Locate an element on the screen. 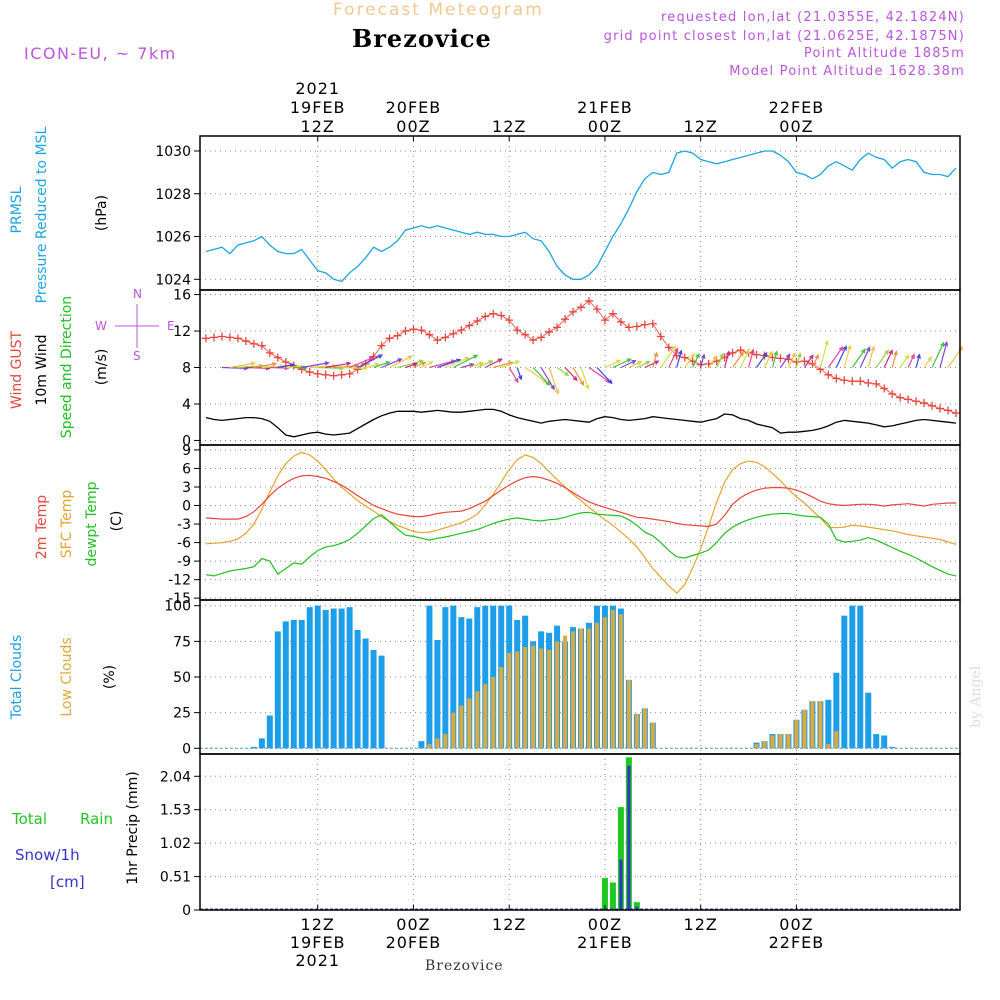  compass-w: W is located at coordinates (101, 326).